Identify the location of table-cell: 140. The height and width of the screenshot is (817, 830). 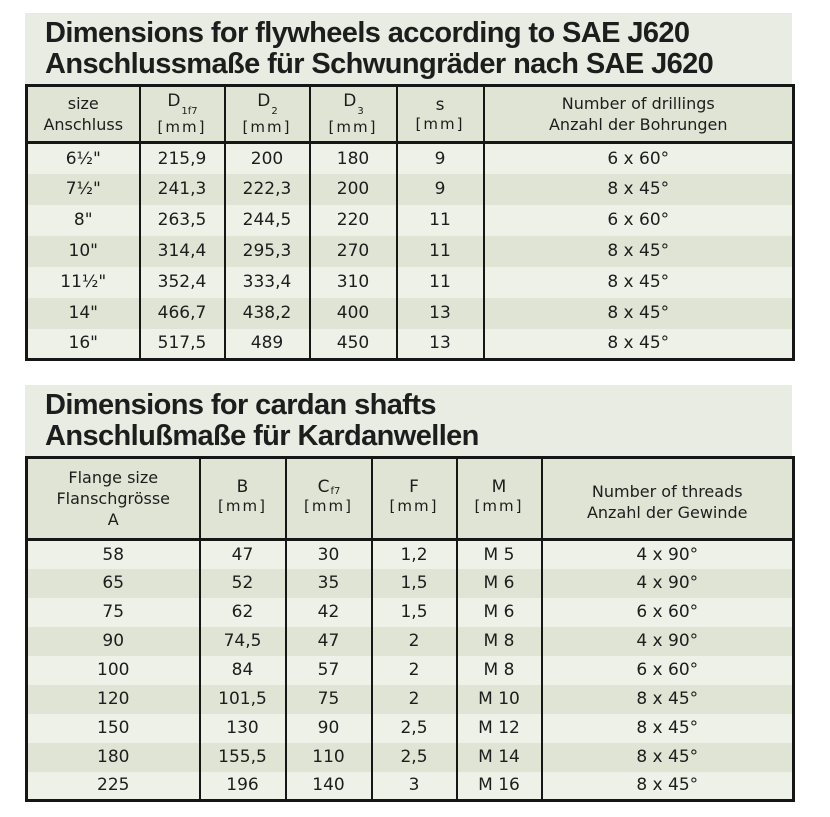
(328, 786).